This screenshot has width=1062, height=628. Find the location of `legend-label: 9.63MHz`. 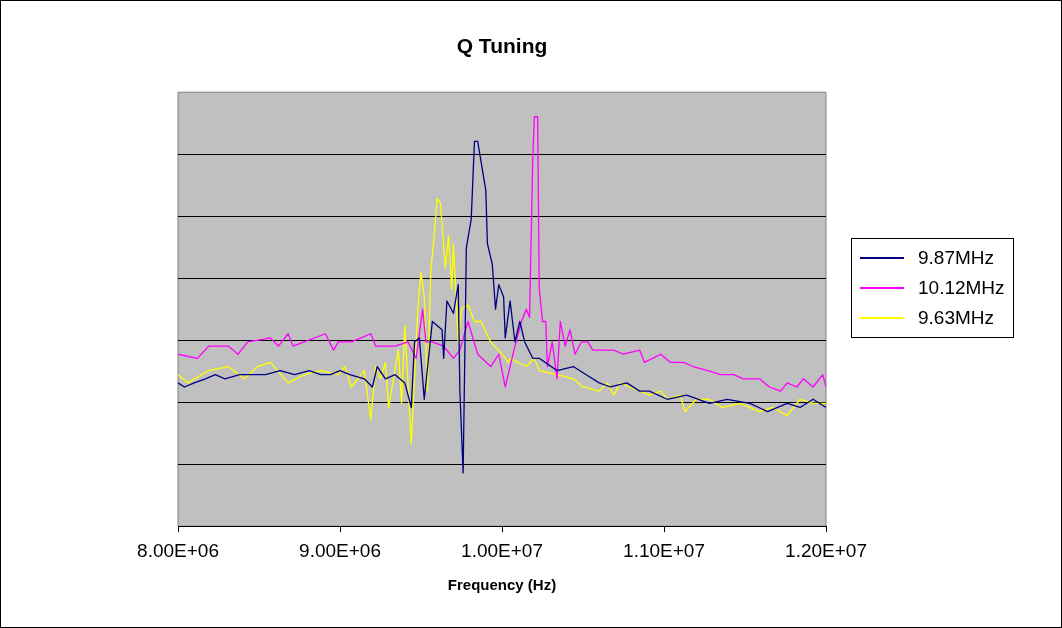

legend-label: 9.63MHz is located at coordinates (956, 318).